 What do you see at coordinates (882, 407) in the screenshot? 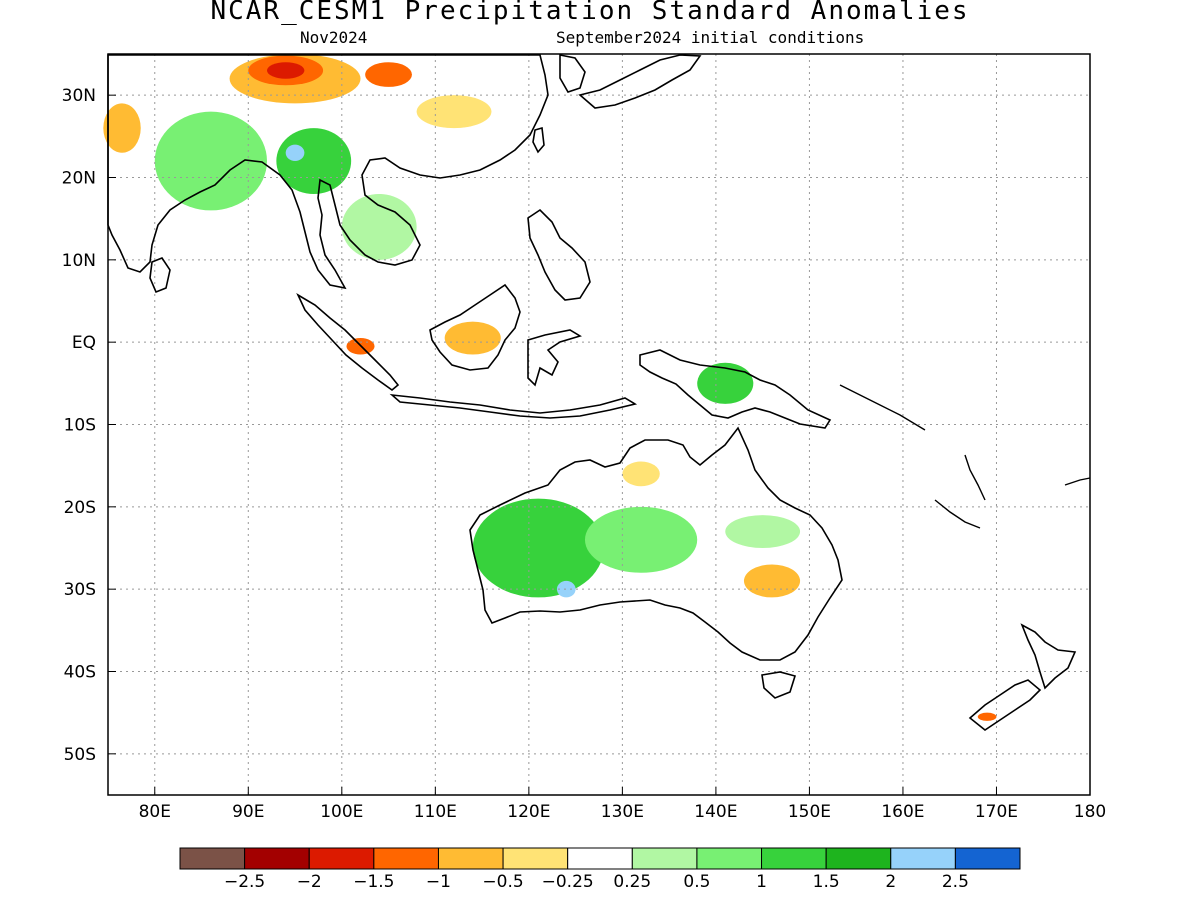
I see `coastline-solomon-islands` at bounding box center [882, 407].